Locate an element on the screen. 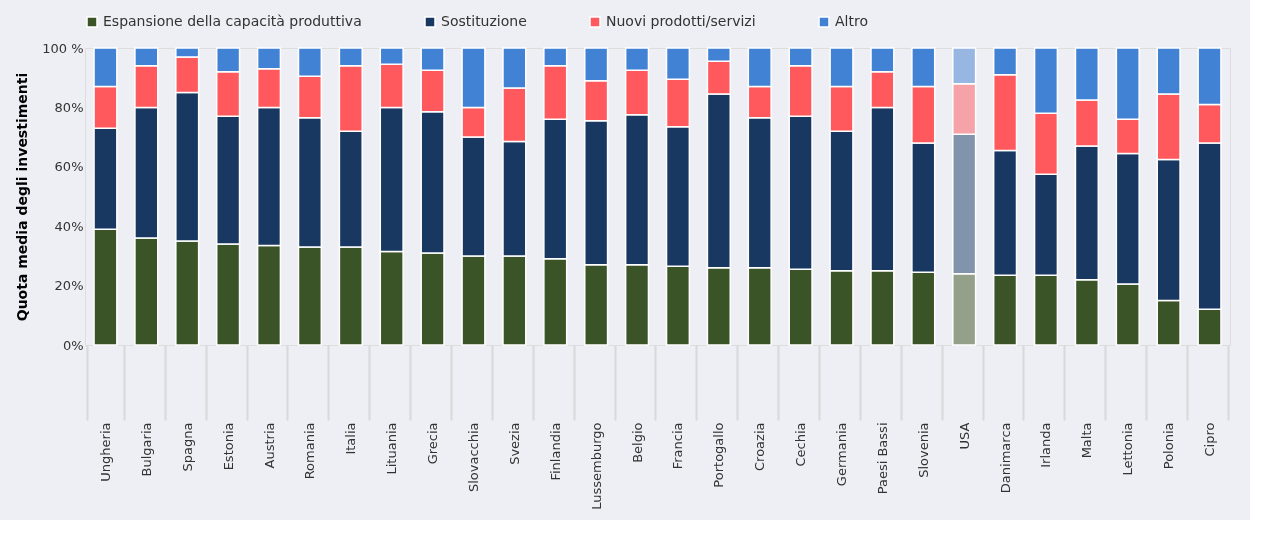 Image resolution: width=1278 pixels, height=539 pixels. x-tick-label: Danimarca is located at coordinates (1005, 458).